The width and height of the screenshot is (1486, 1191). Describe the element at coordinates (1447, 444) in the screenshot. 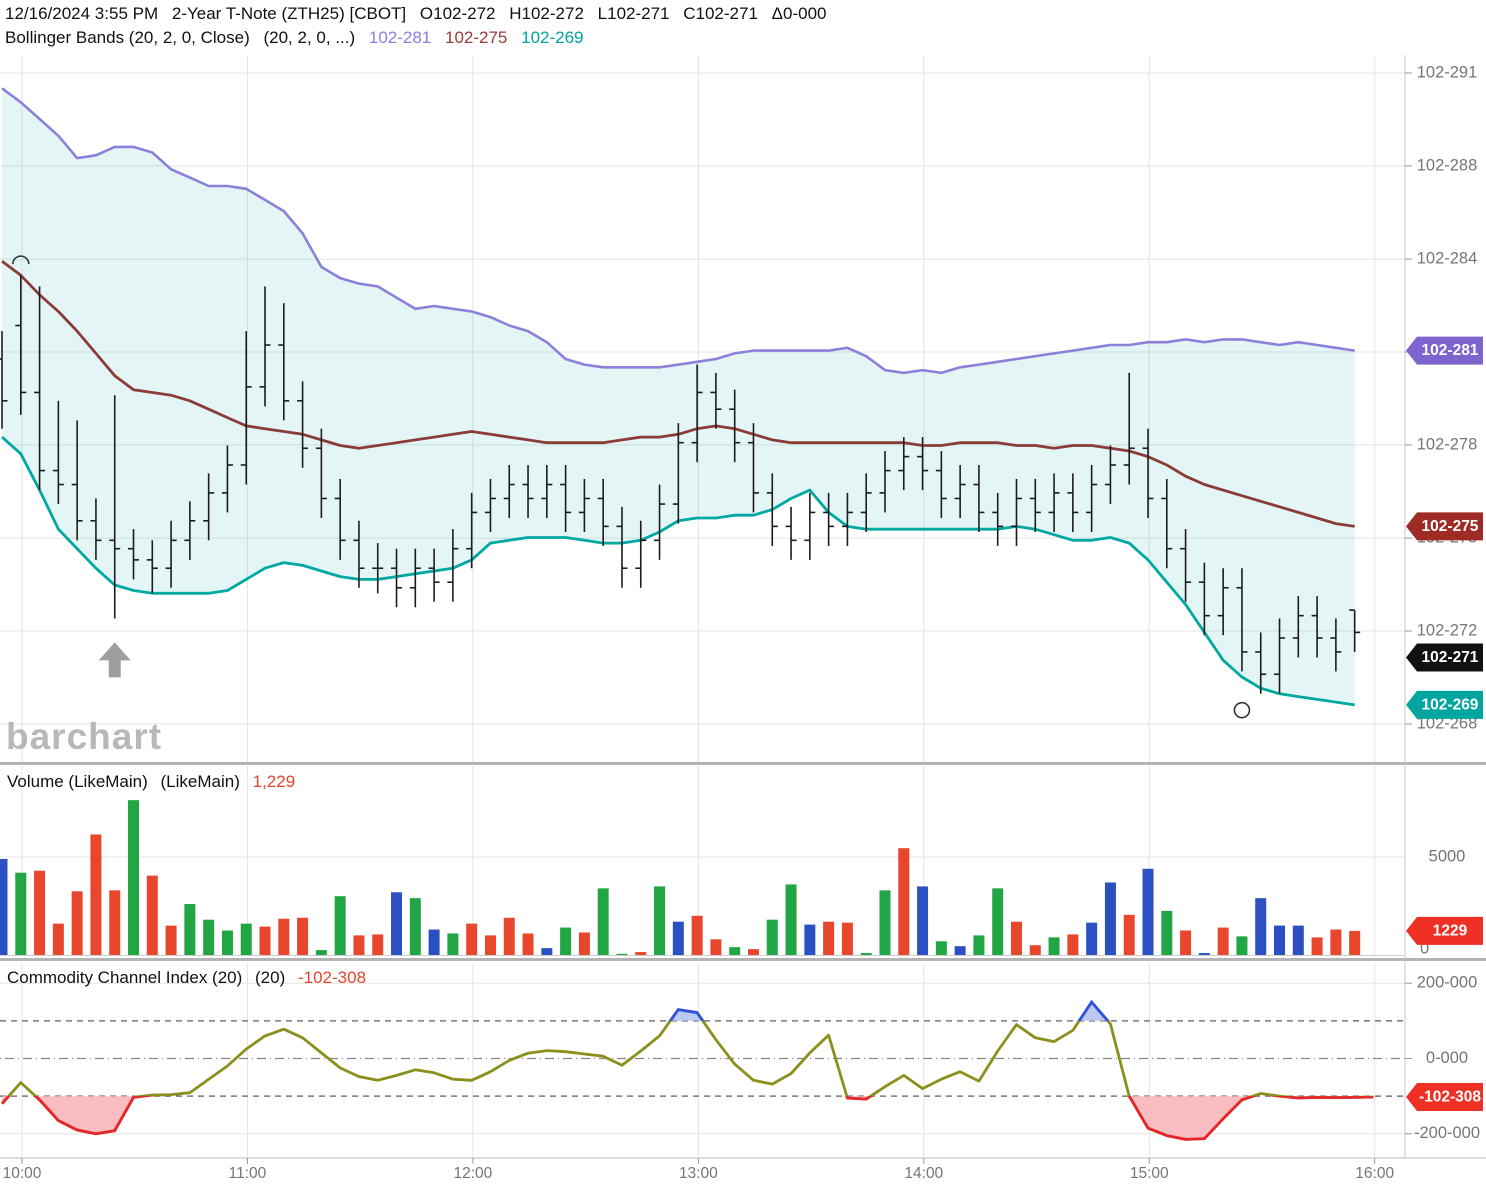

I see `price-axis-label: 102-278` at that location.